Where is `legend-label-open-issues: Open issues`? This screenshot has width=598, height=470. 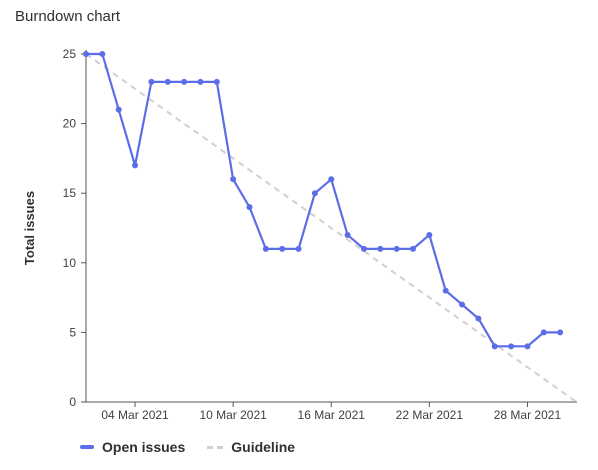 legend-label-open-issues: Open issues is located at coordinates (144, 447).